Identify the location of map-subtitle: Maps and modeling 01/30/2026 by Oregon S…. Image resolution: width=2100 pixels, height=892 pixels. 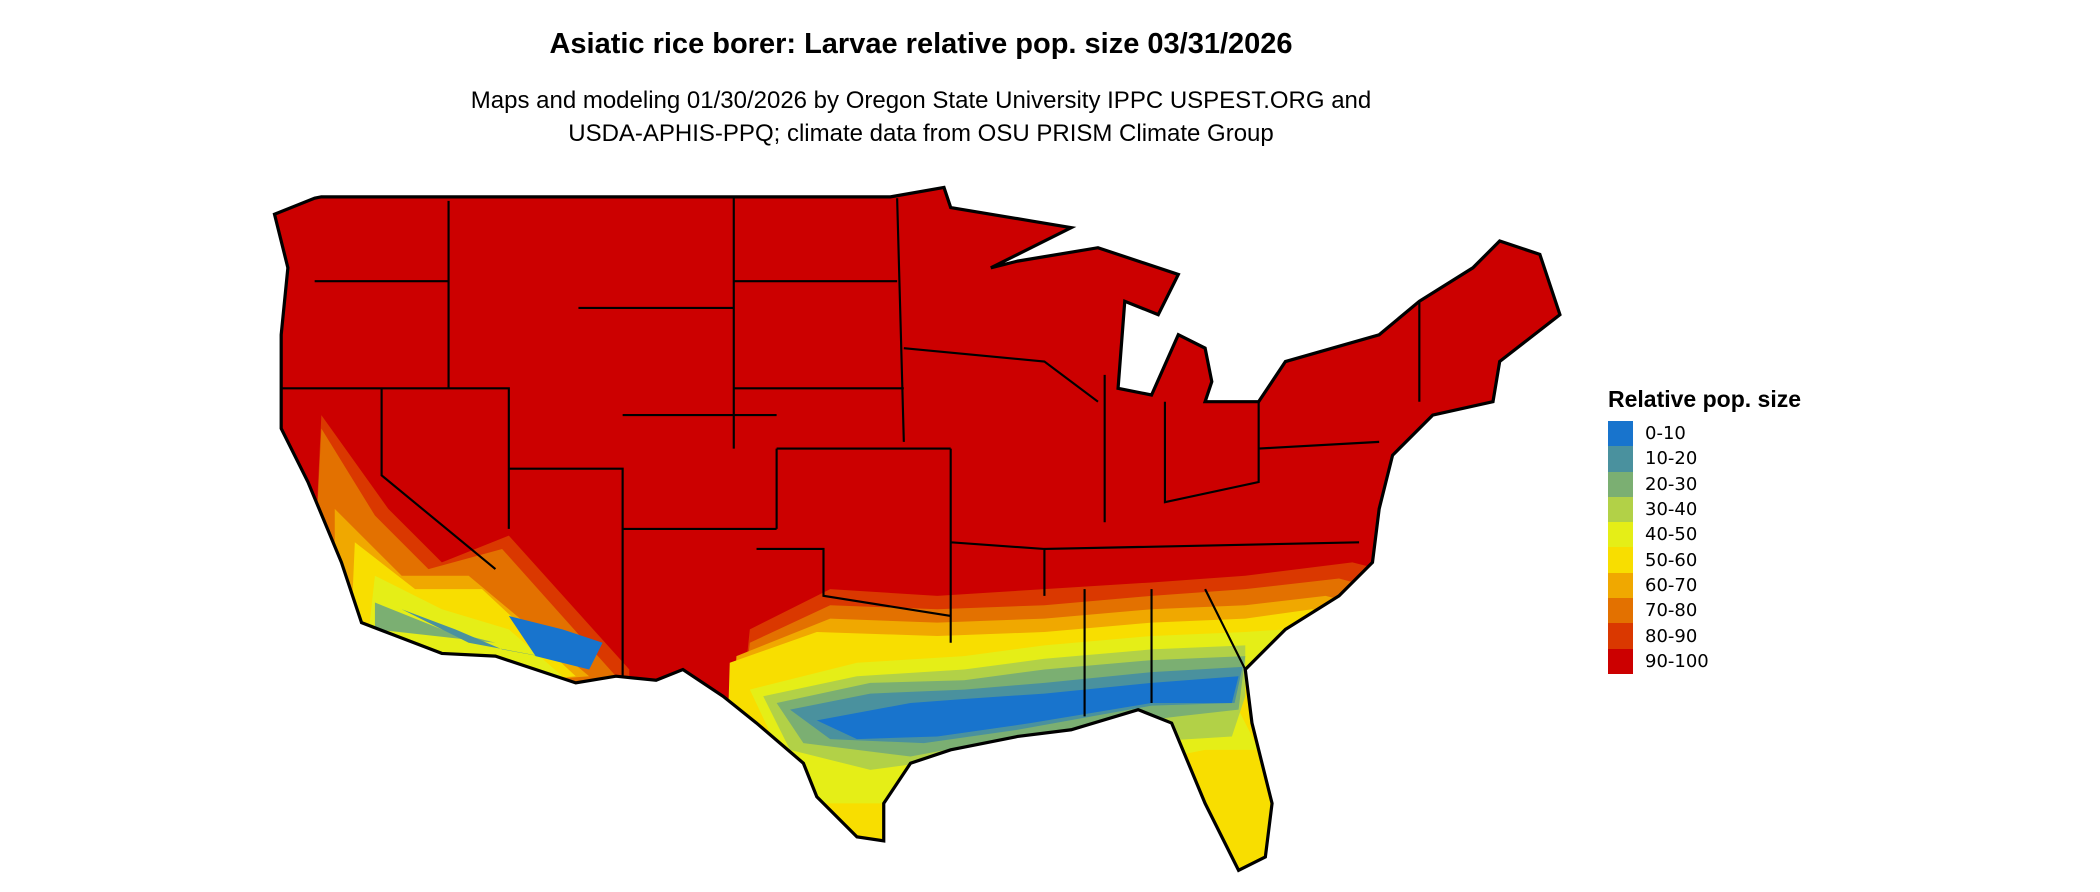
(921, 117).